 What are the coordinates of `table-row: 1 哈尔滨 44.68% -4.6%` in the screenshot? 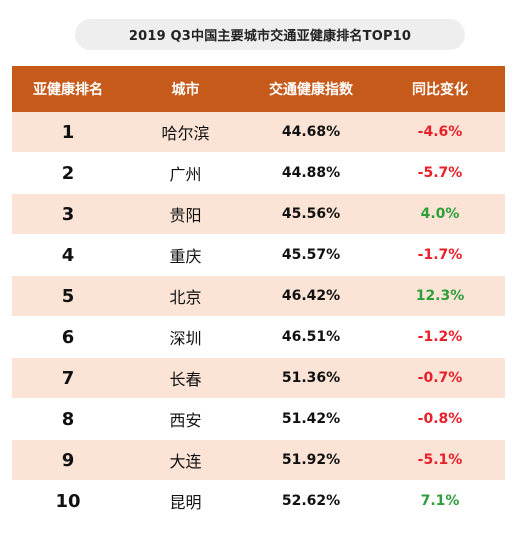 It's located at (258, 132).